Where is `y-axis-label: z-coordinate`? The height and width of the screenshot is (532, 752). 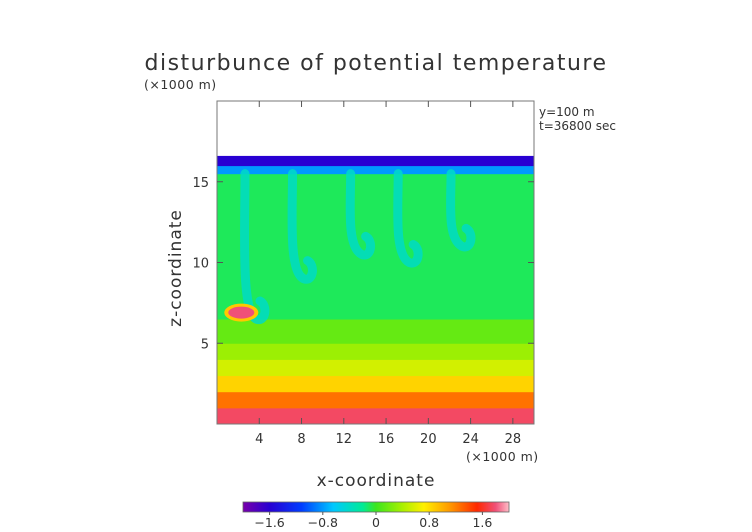 y-axis-label: z-coordinate is located at coordinates (176, 268).